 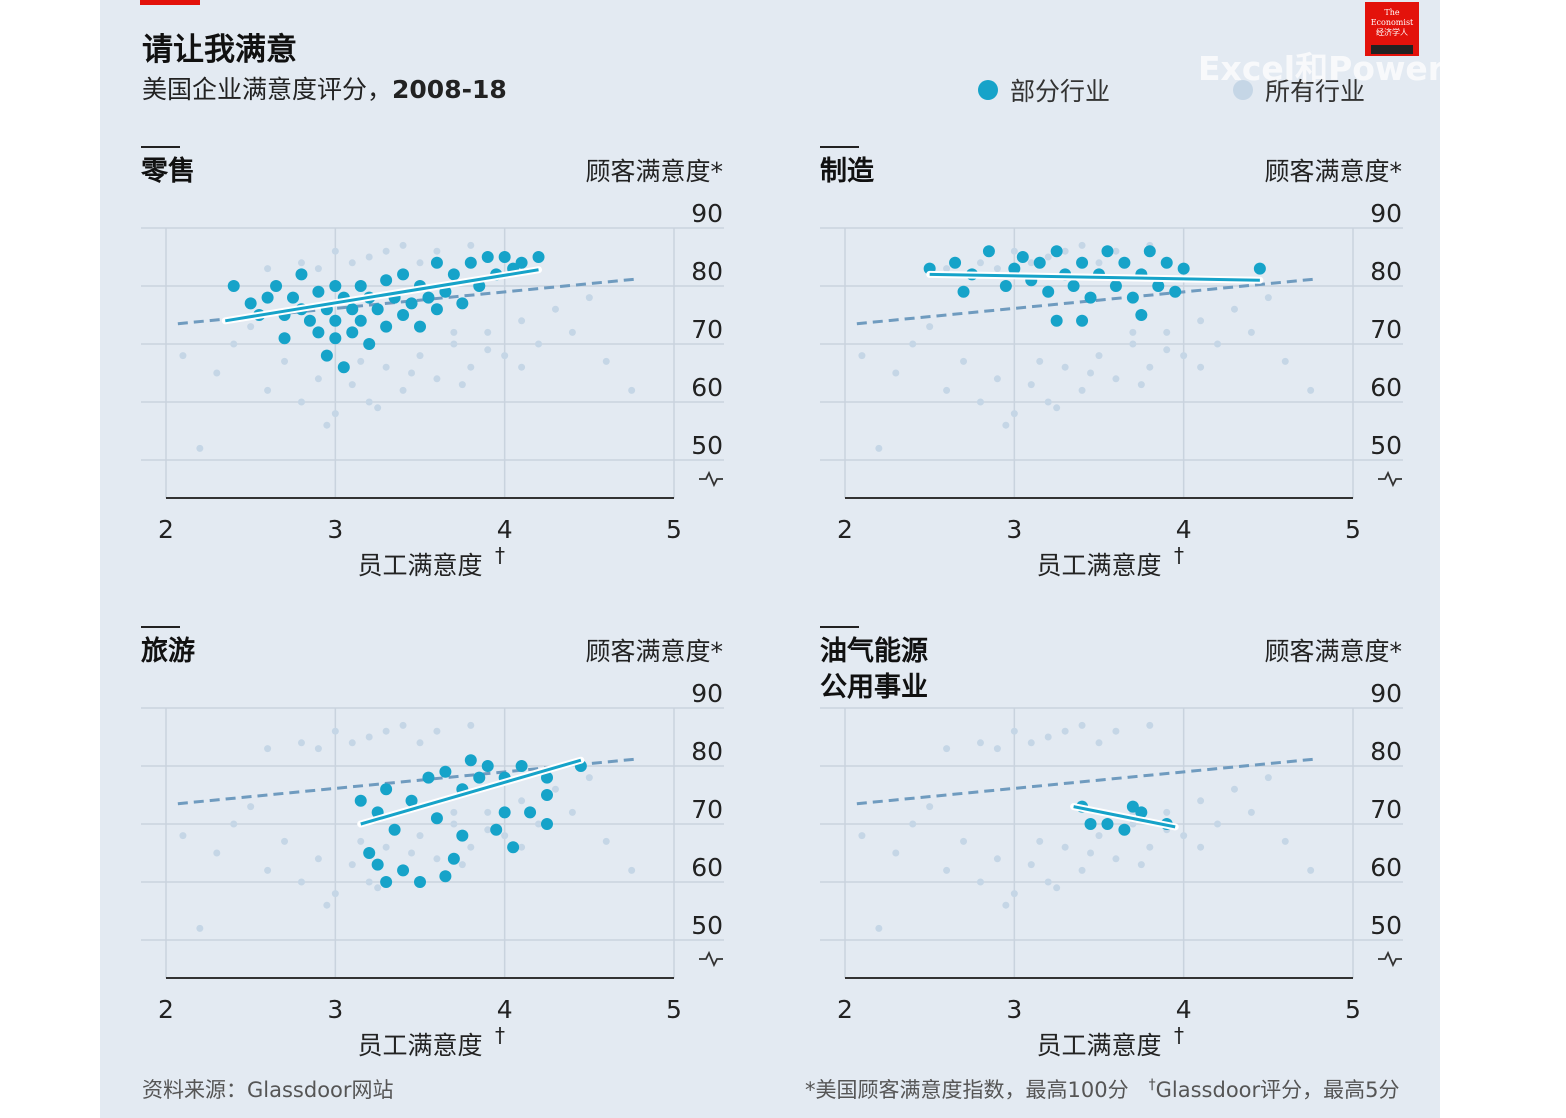 What do you see at coordinates (1094, 277) in the screenshot?
I see `segment-trend-line` at bounding box center [1094, 277].